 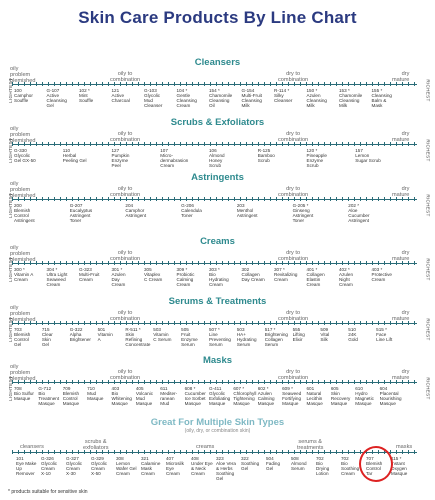 I want to click on product-item: 202 * Aloe Cucumber Astringent, so click(x=359, y=213).